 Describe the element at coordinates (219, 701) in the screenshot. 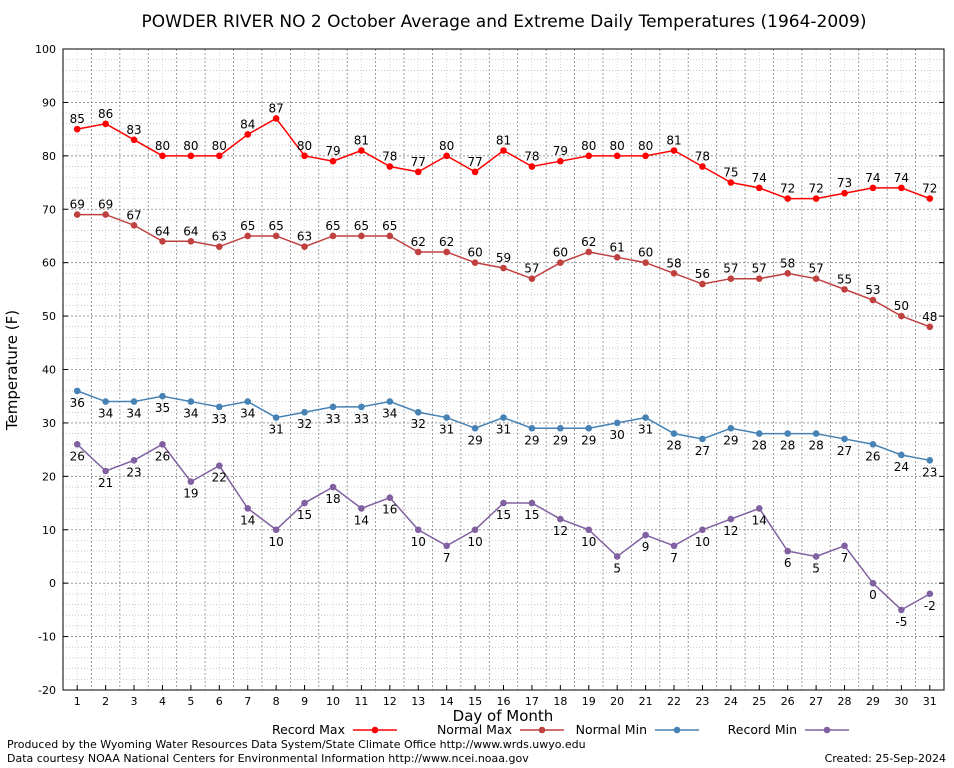

I see `x-tick-label: 6` at that location.